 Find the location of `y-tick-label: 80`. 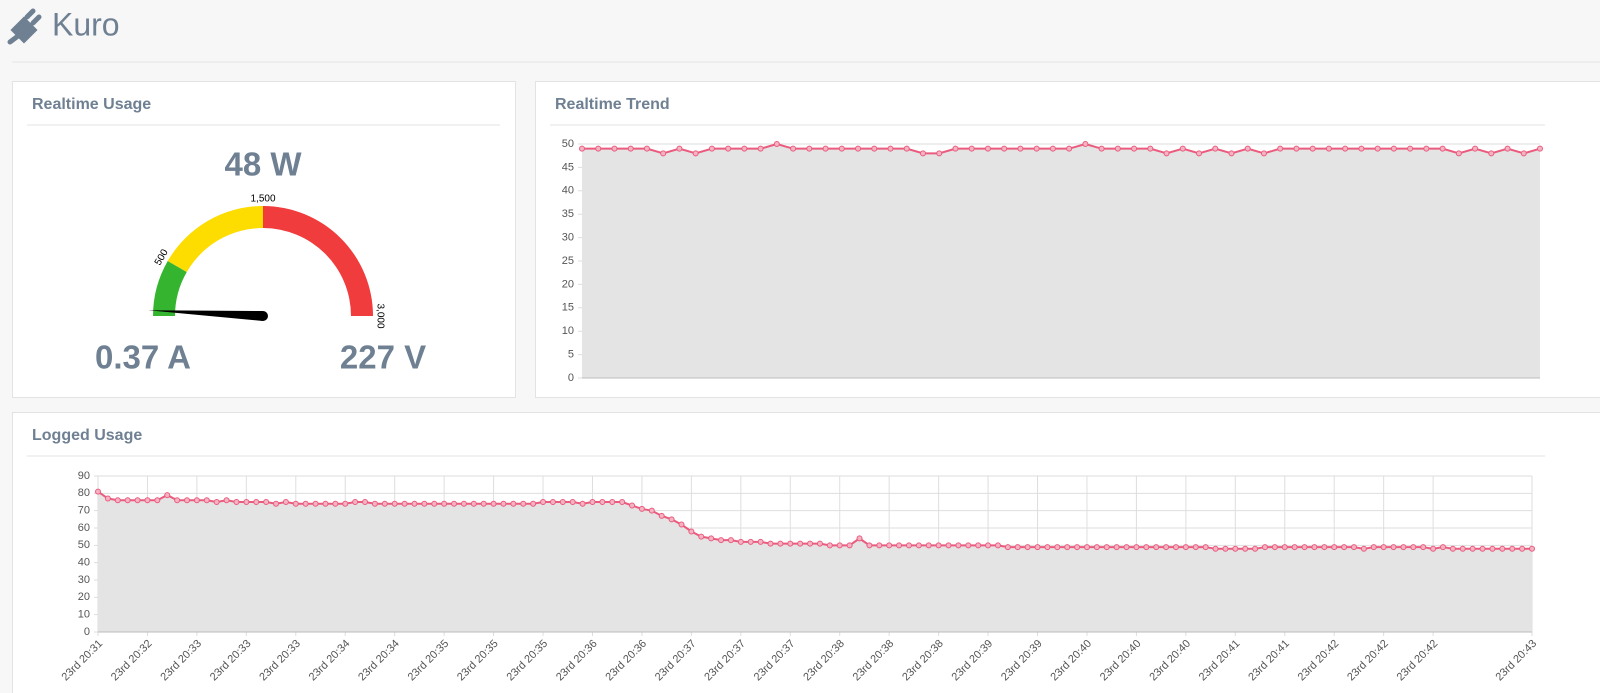

y-tick-label: 80 is located at coordinates (84, 493).